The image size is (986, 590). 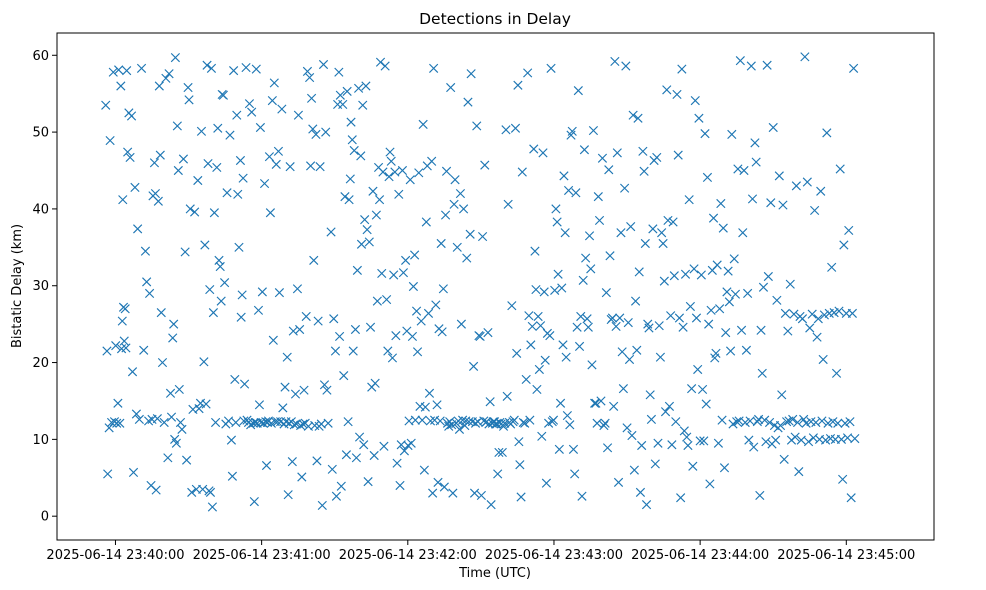 I want to click on x-tick-label: 2025-06-14 23:45:00, so click(x=846, y=555).